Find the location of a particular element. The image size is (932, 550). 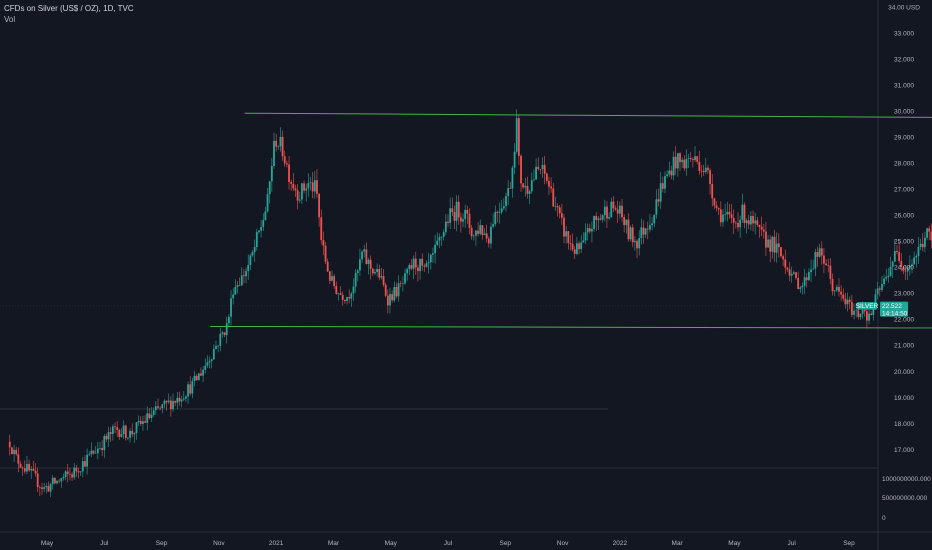

price-tick-label: 24.000 is located at coordinates (904, 268).